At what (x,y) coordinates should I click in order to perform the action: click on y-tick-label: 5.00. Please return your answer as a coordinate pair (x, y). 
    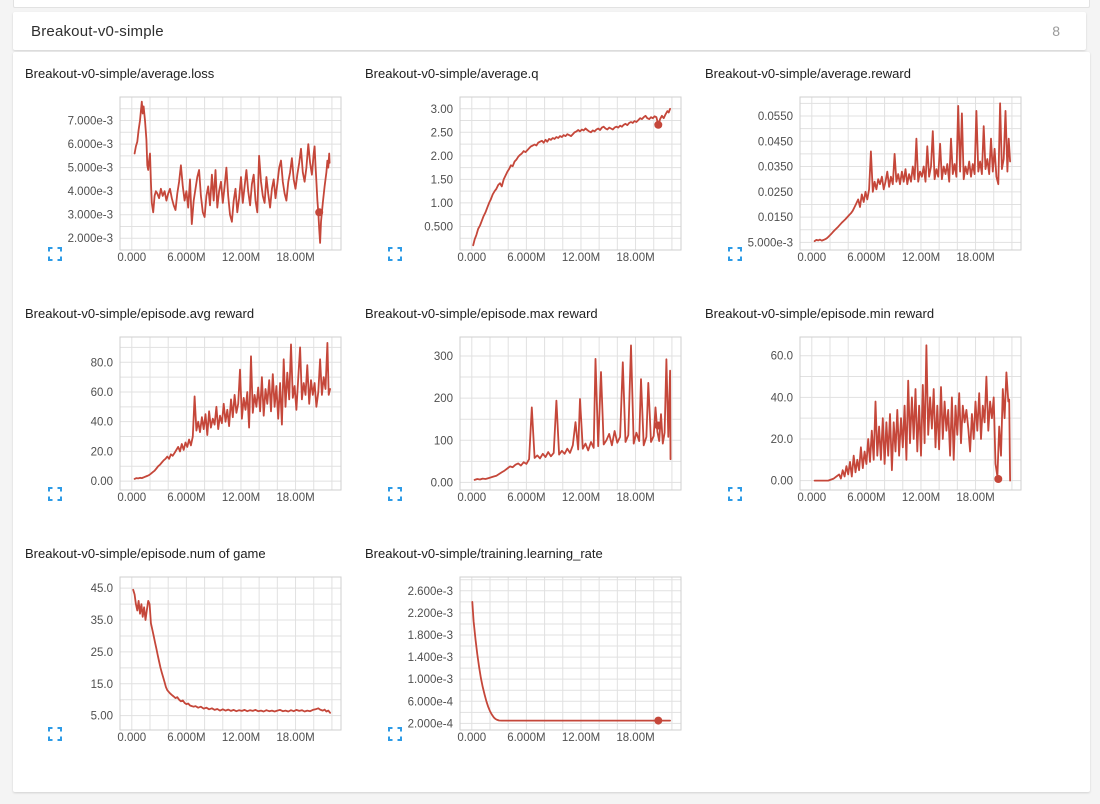
    Looking at the image, I should click on (102, 717).